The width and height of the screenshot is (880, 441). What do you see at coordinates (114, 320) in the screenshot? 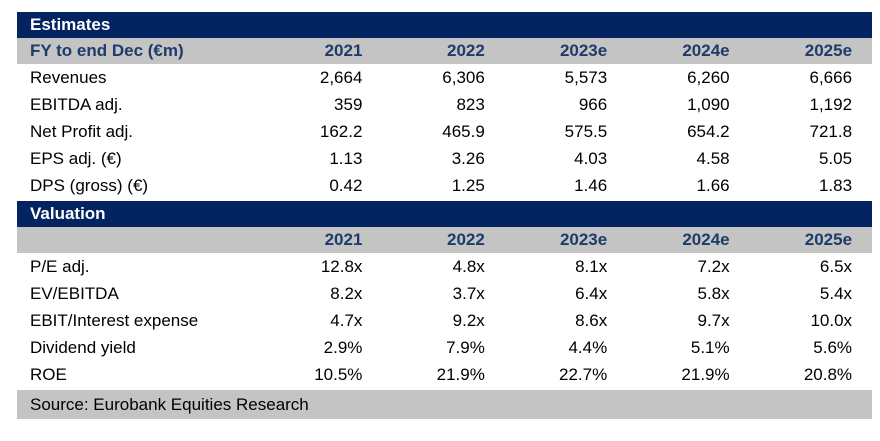
I see `row-label: EBIT/Interest expense` at bounding box center [114, 320].